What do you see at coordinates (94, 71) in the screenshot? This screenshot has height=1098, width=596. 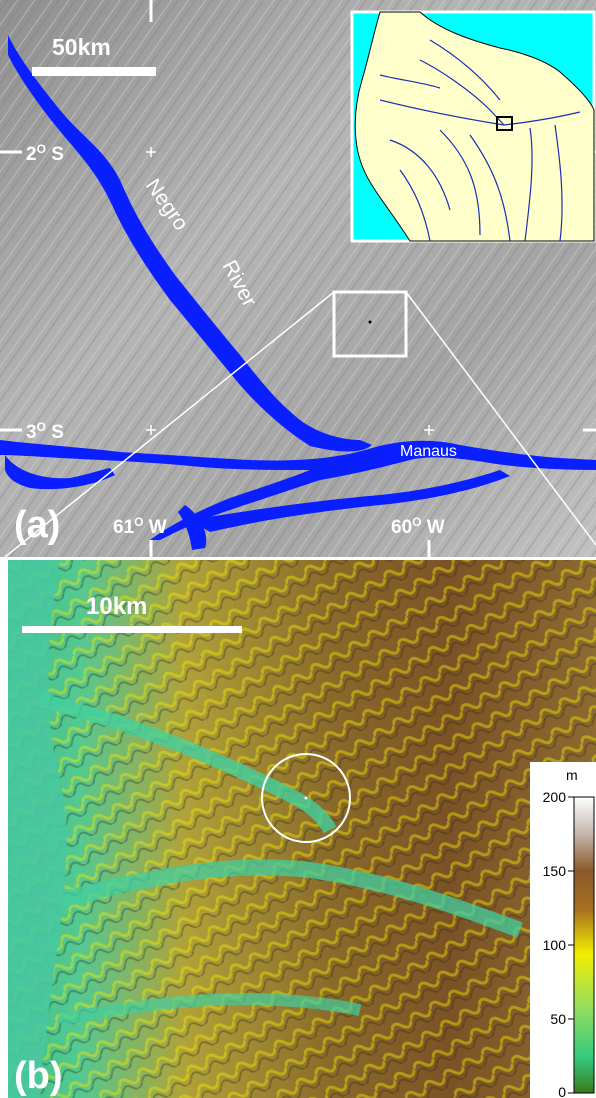 I see `scale-bar-a` at bounding box center [94, 71].